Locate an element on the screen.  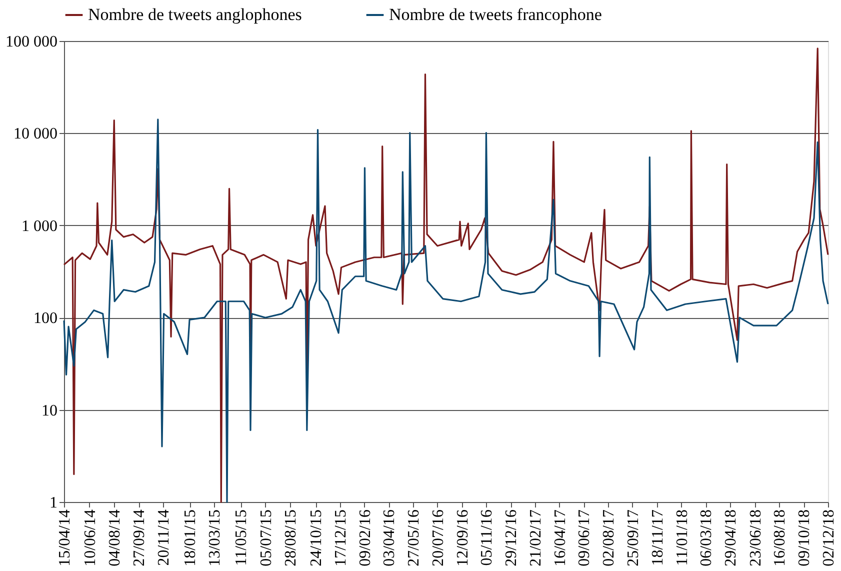
x-tick-label: 18/01/15 is located at coordinates (191, 538).